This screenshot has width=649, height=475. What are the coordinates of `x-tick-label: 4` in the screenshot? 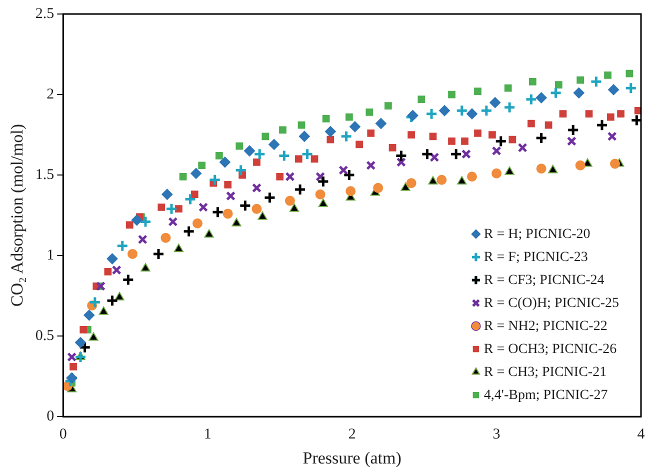 It's located at (641, 434).